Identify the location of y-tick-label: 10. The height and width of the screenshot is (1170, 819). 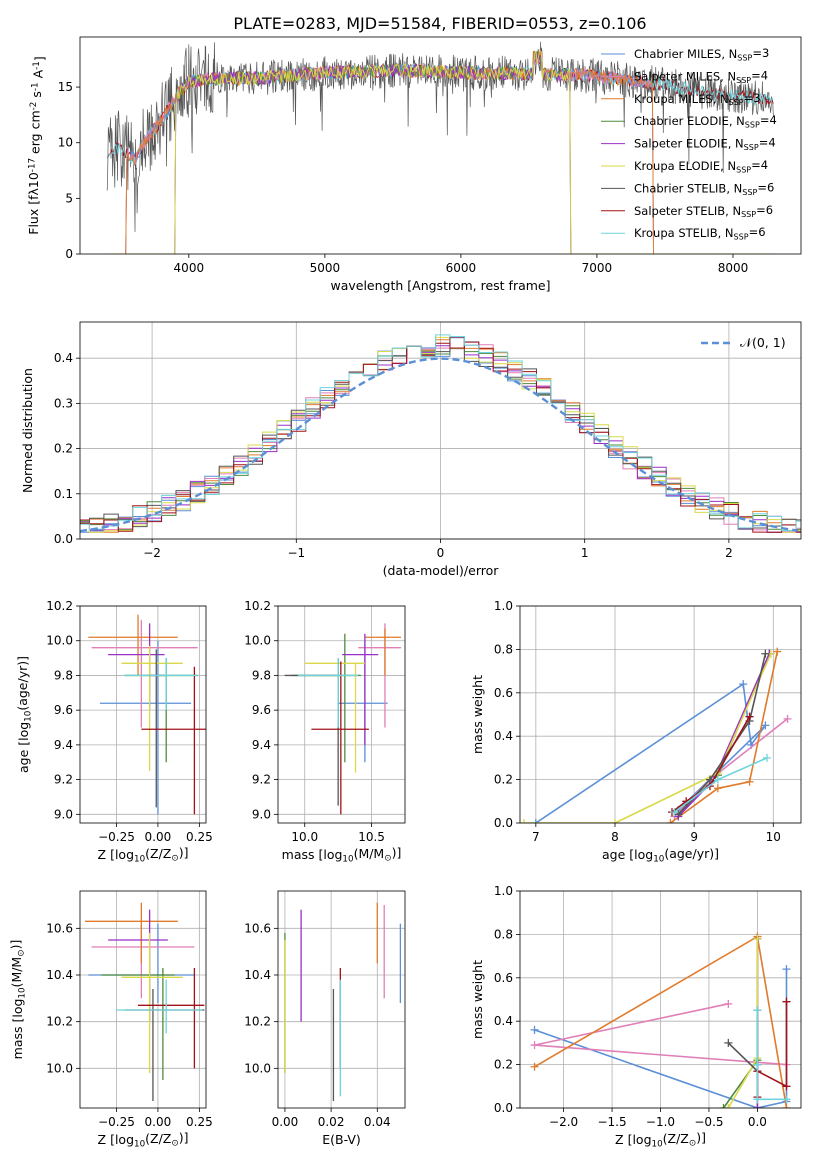
(65, 143).